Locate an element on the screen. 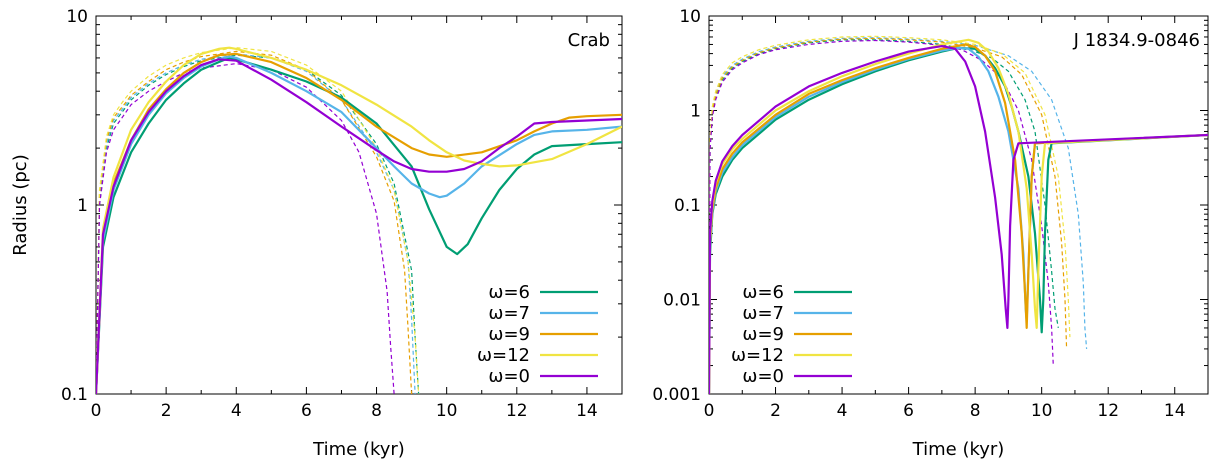 Image resolution: width=1209 pixels, height=464 pixels. y-tick-label: 0.001 is located at coordinates (676, 395).